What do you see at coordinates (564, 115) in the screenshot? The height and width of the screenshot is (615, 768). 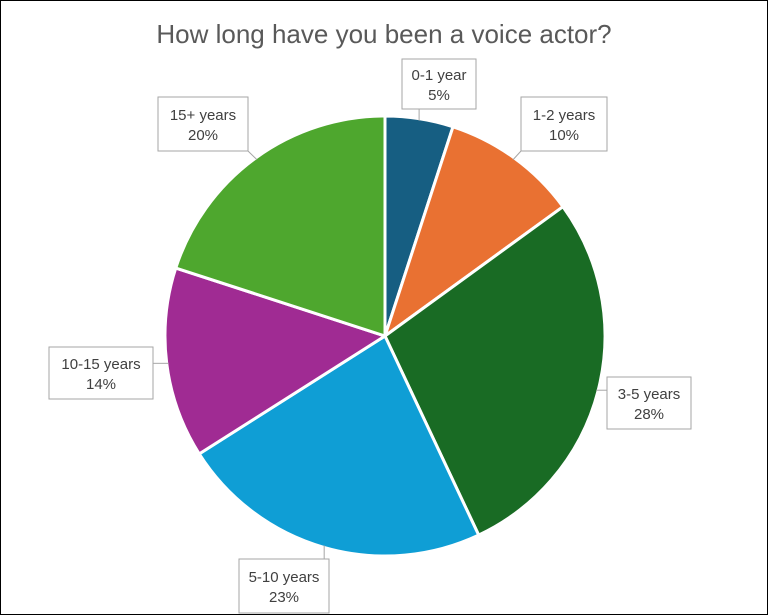 I see `data-label-category: 1-2 years` at bounding box center [564, 115].